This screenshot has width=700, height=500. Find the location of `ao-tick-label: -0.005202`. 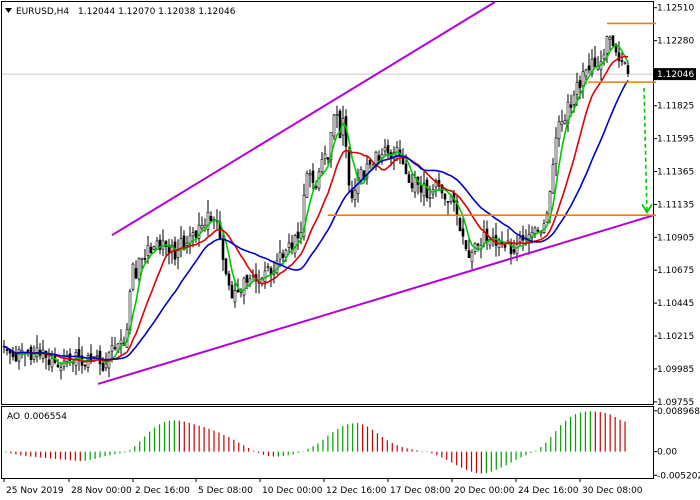

ao-tick-label: -0.005202 is located at coordinates (678, 476).